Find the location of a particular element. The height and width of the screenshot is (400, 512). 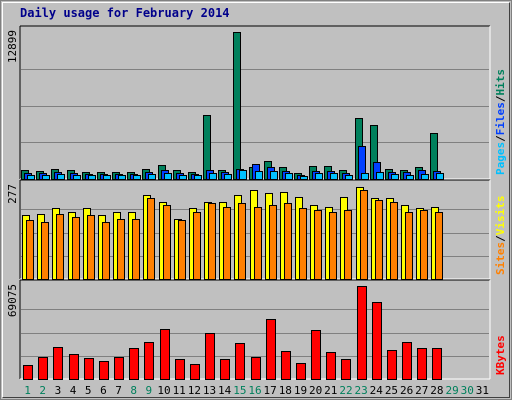

panel-bottom-max-label: 69075 is located at coordinates (12, 300).